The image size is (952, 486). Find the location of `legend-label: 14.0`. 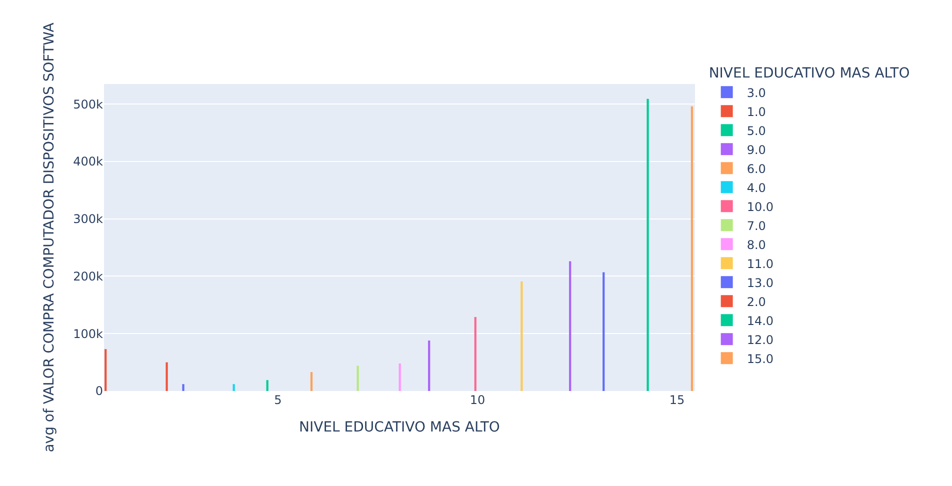

legend-label: 14.0 is located at coordinates (760, 321).